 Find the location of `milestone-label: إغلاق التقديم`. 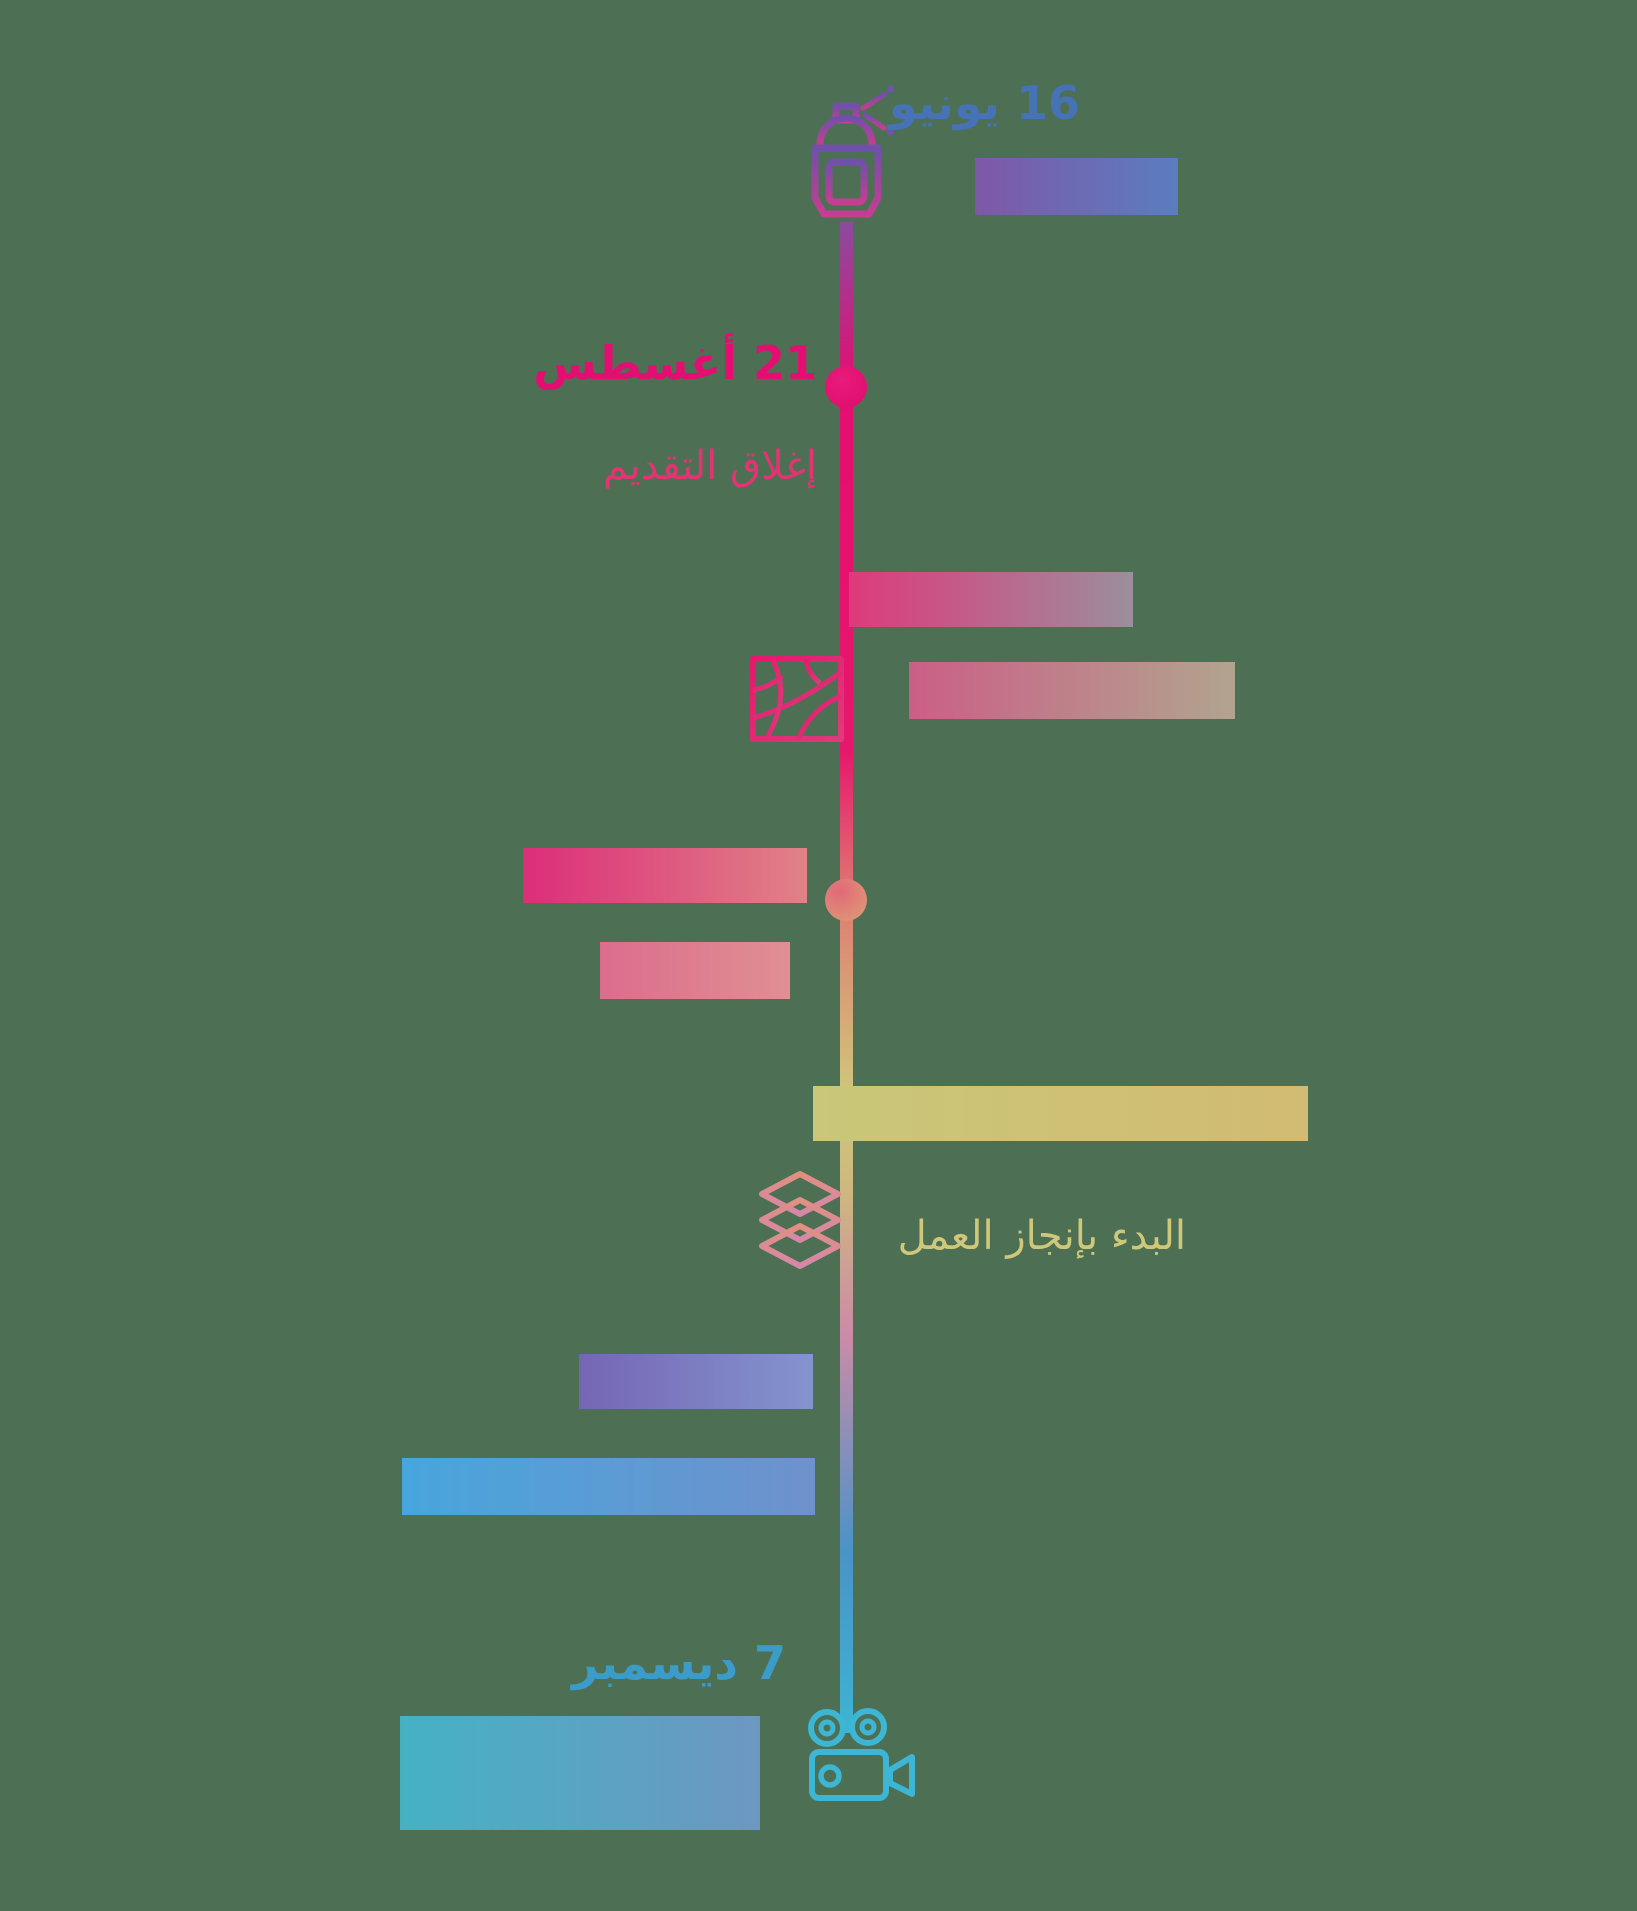

milestone-label: إغلاق التقديم is located at coordinates (709, 466).